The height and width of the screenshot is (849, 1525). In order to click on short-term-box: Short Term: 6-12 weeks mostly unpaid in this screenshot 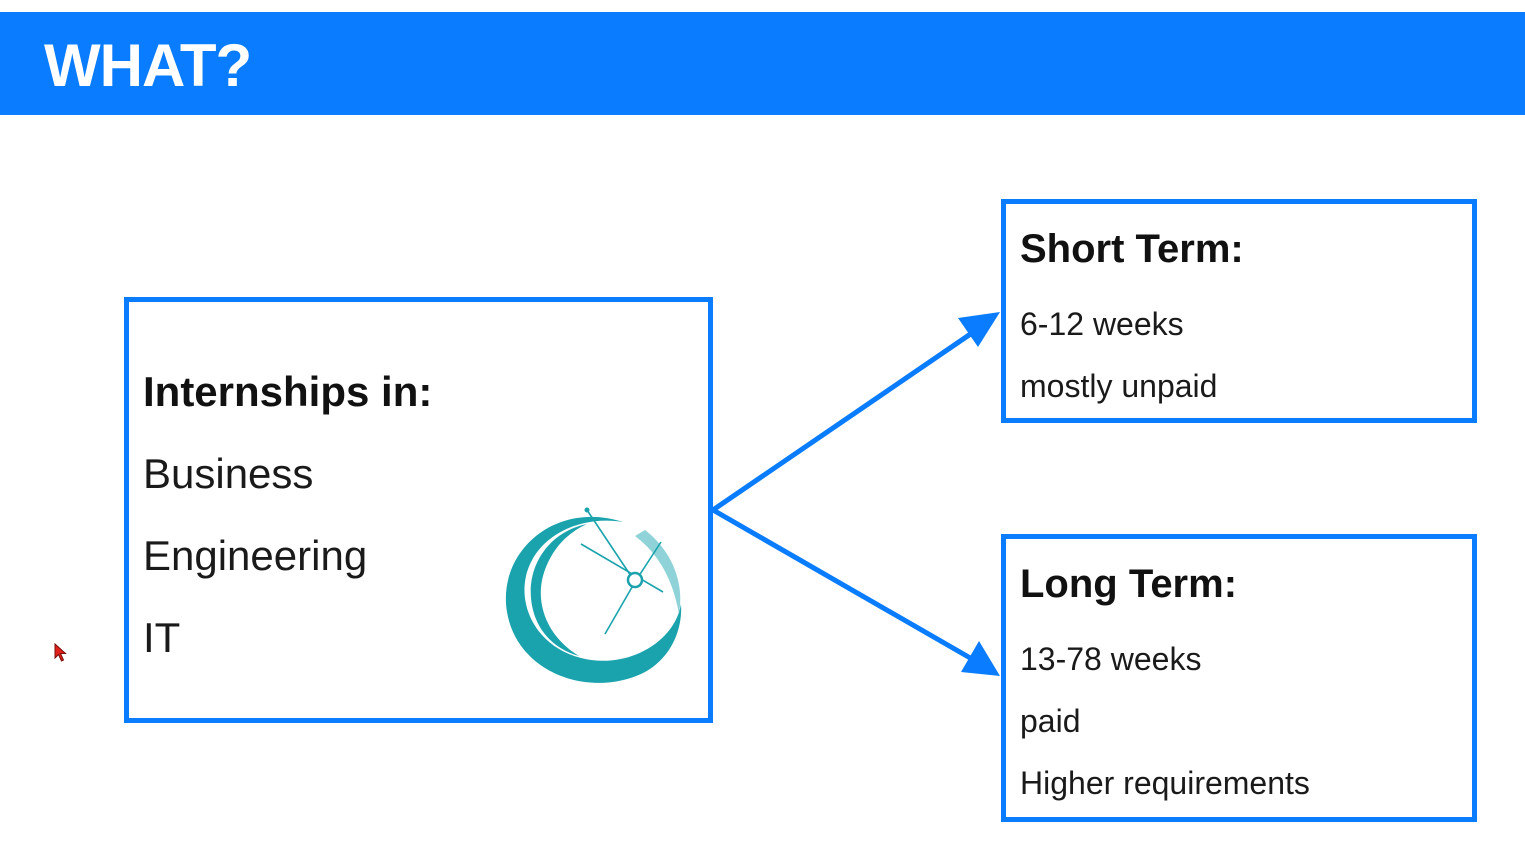, I will do `click(1239, 311)`.